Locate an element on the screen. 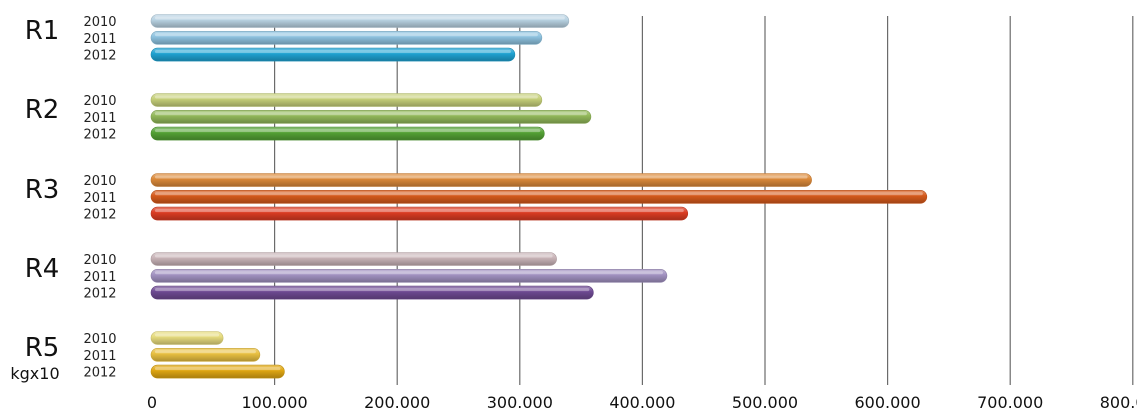  x-tick-label: 800.000 is located at coordinates (1118, 402).